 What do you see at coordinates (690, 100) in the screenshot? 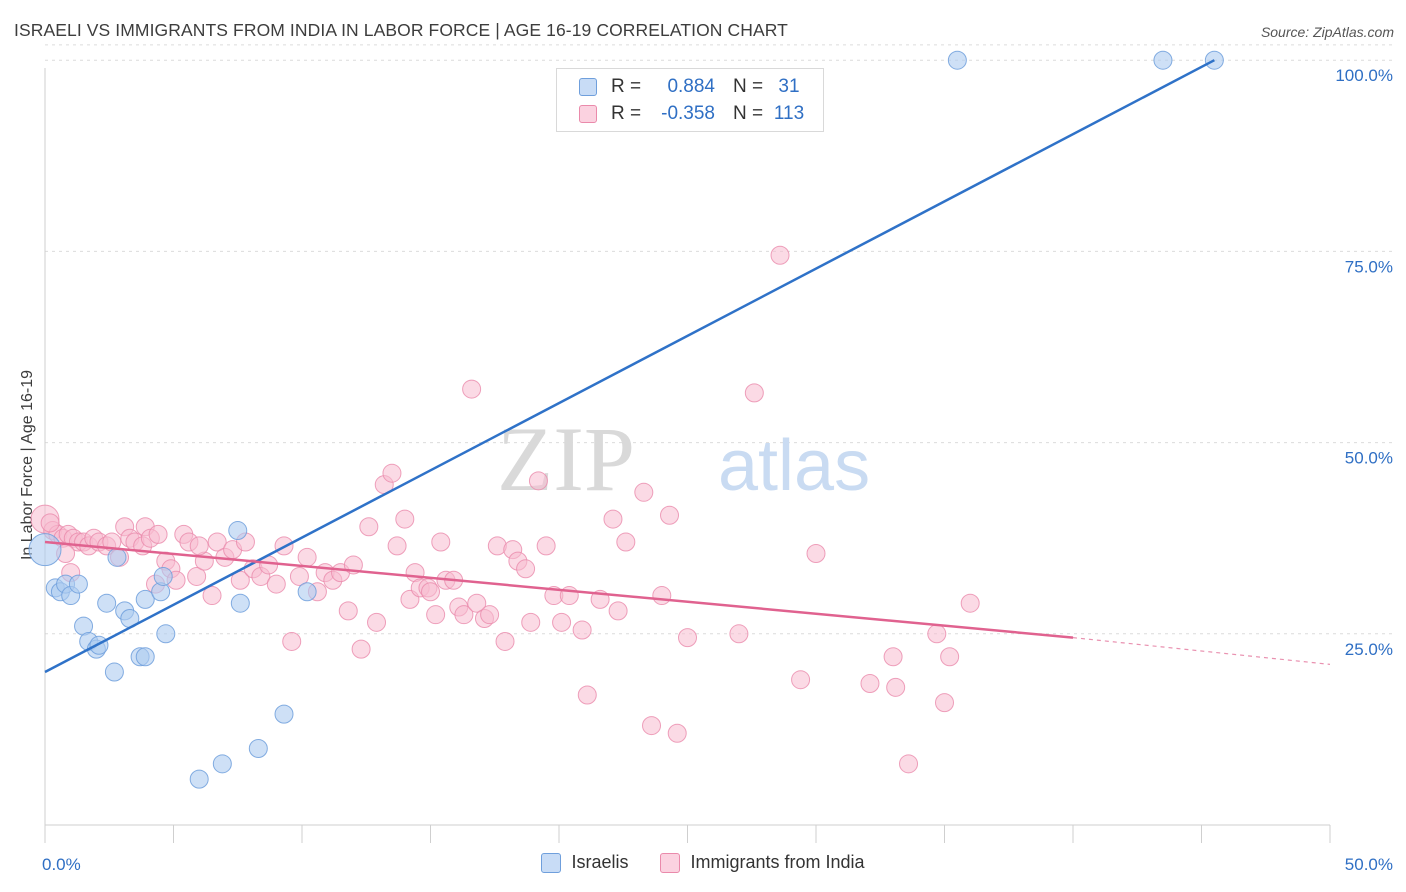
I see `stats-legend: R = 0.884 N = 31 R = -0.358 N = 113` at bounding box center [690, 100].